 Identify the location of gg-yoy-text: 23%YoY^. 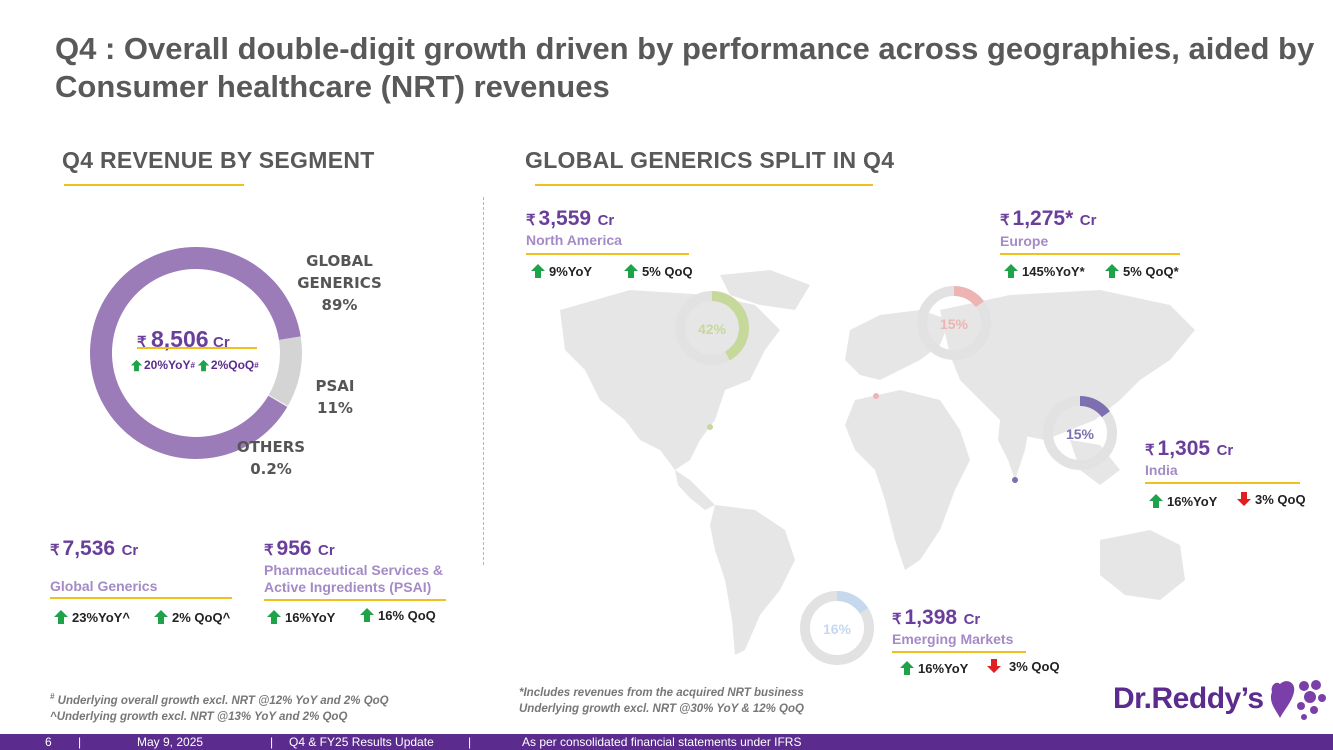
(101, 617).